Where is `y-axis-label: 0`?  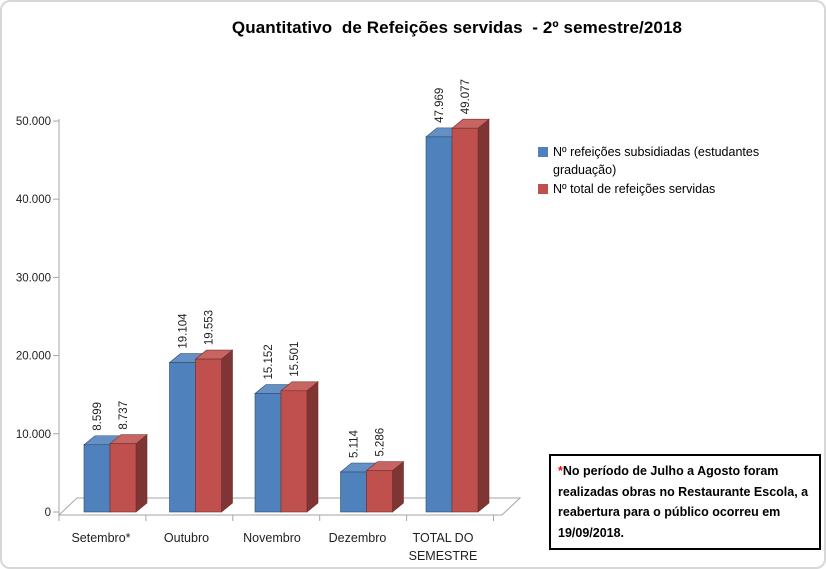
y-axis-label: 0 is located at coordinates (48, 513).